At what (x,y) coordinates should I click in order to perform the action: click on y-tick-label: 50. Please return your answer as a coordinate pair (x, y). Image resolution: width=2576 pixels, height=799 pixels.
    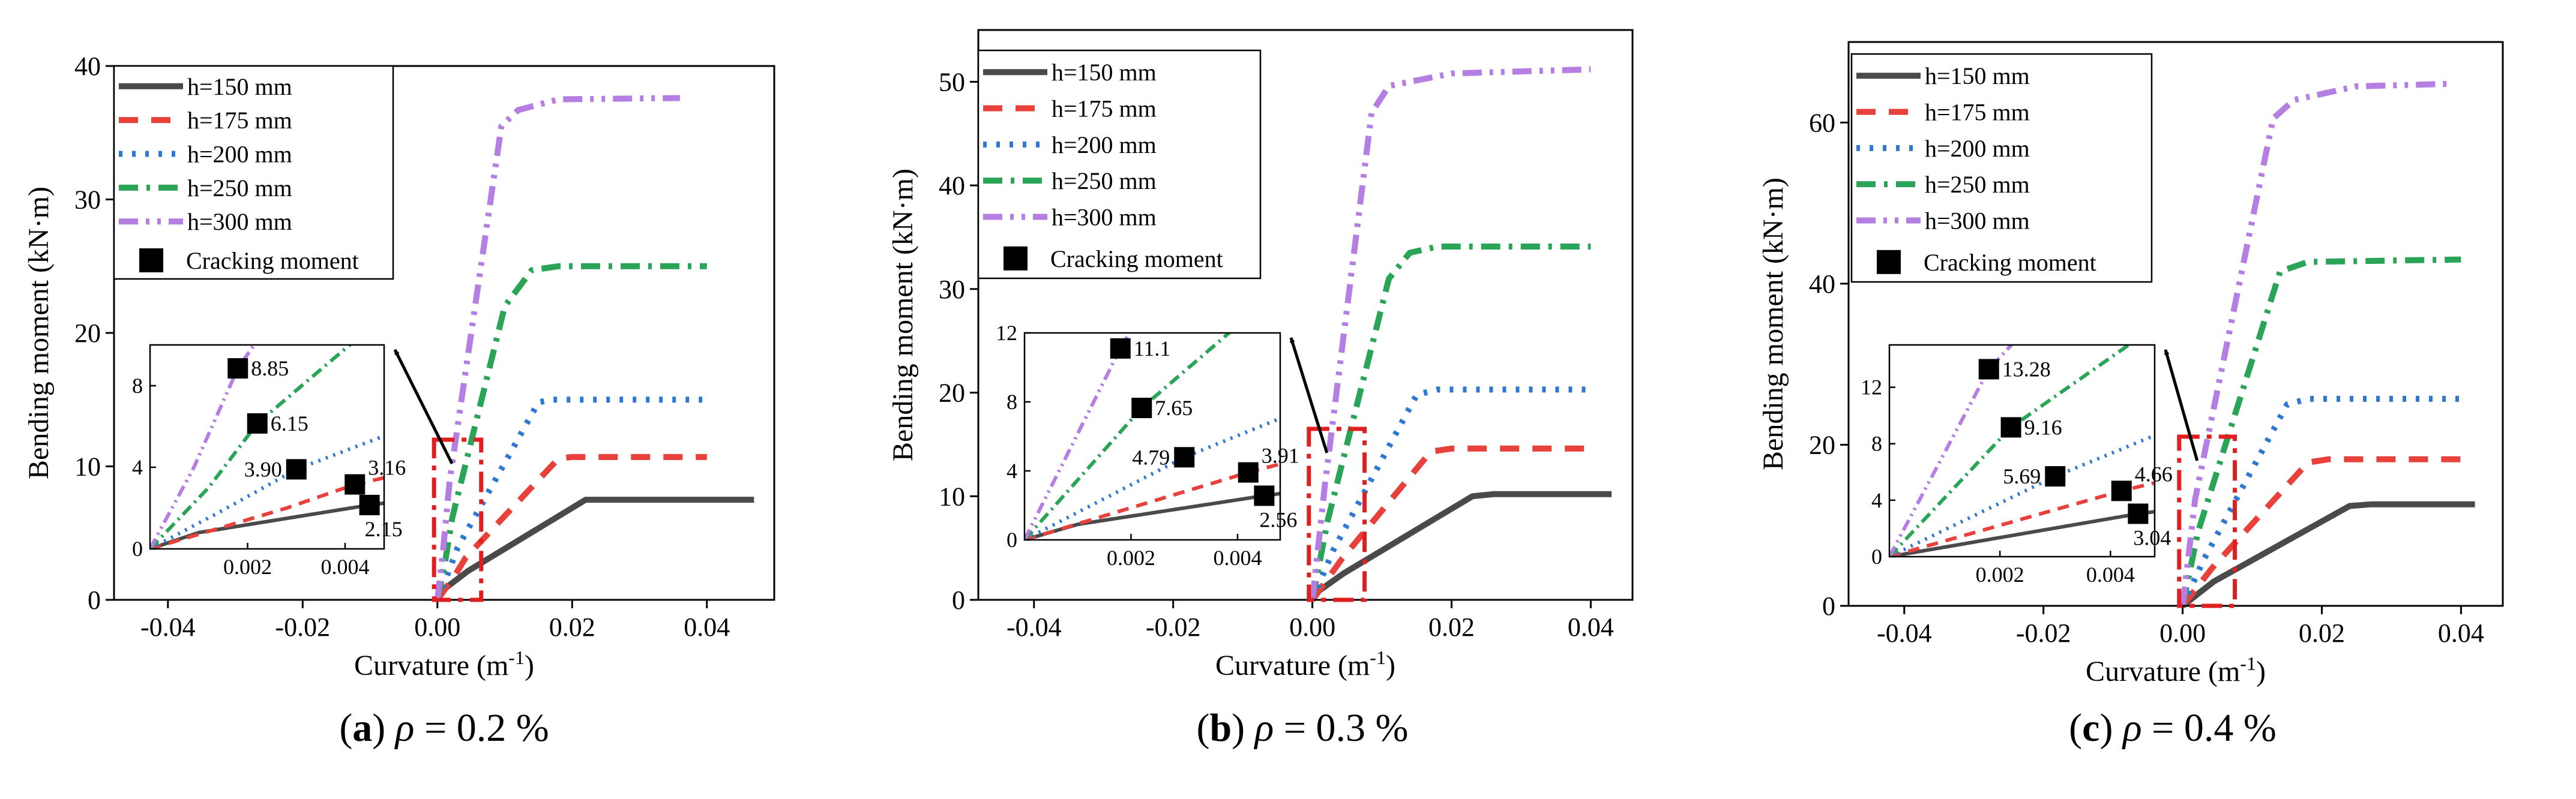
    Looking at the image, I should click on (952, 82).